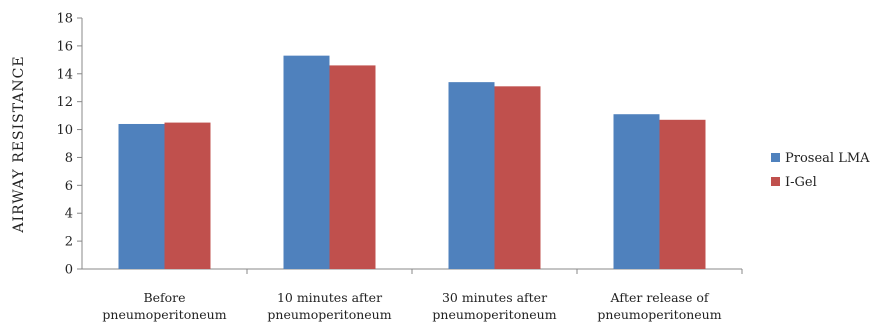 The height and width of the screenshot is (333, 888). I want to click on y-tick-label: 16, so click(64, 46).